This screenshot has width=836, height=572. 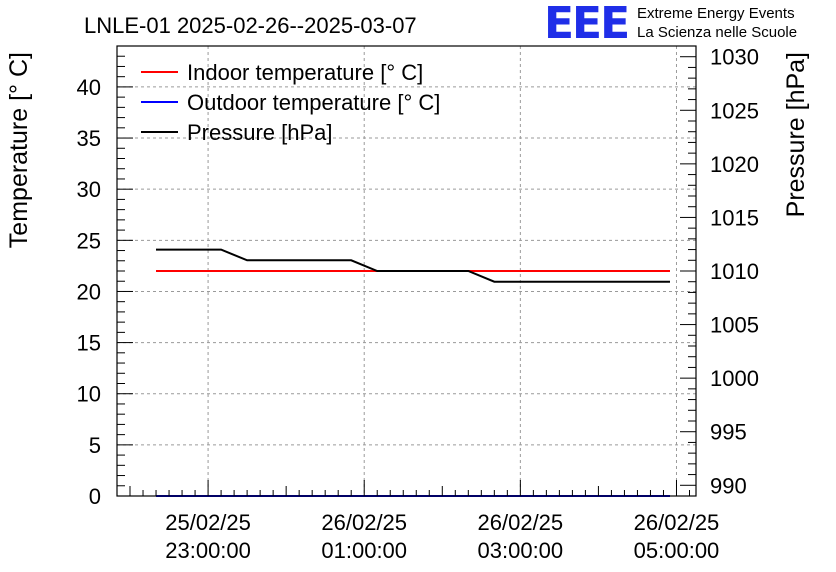 I want to click on y-tick-label: 15, so click(x=89, y=343).